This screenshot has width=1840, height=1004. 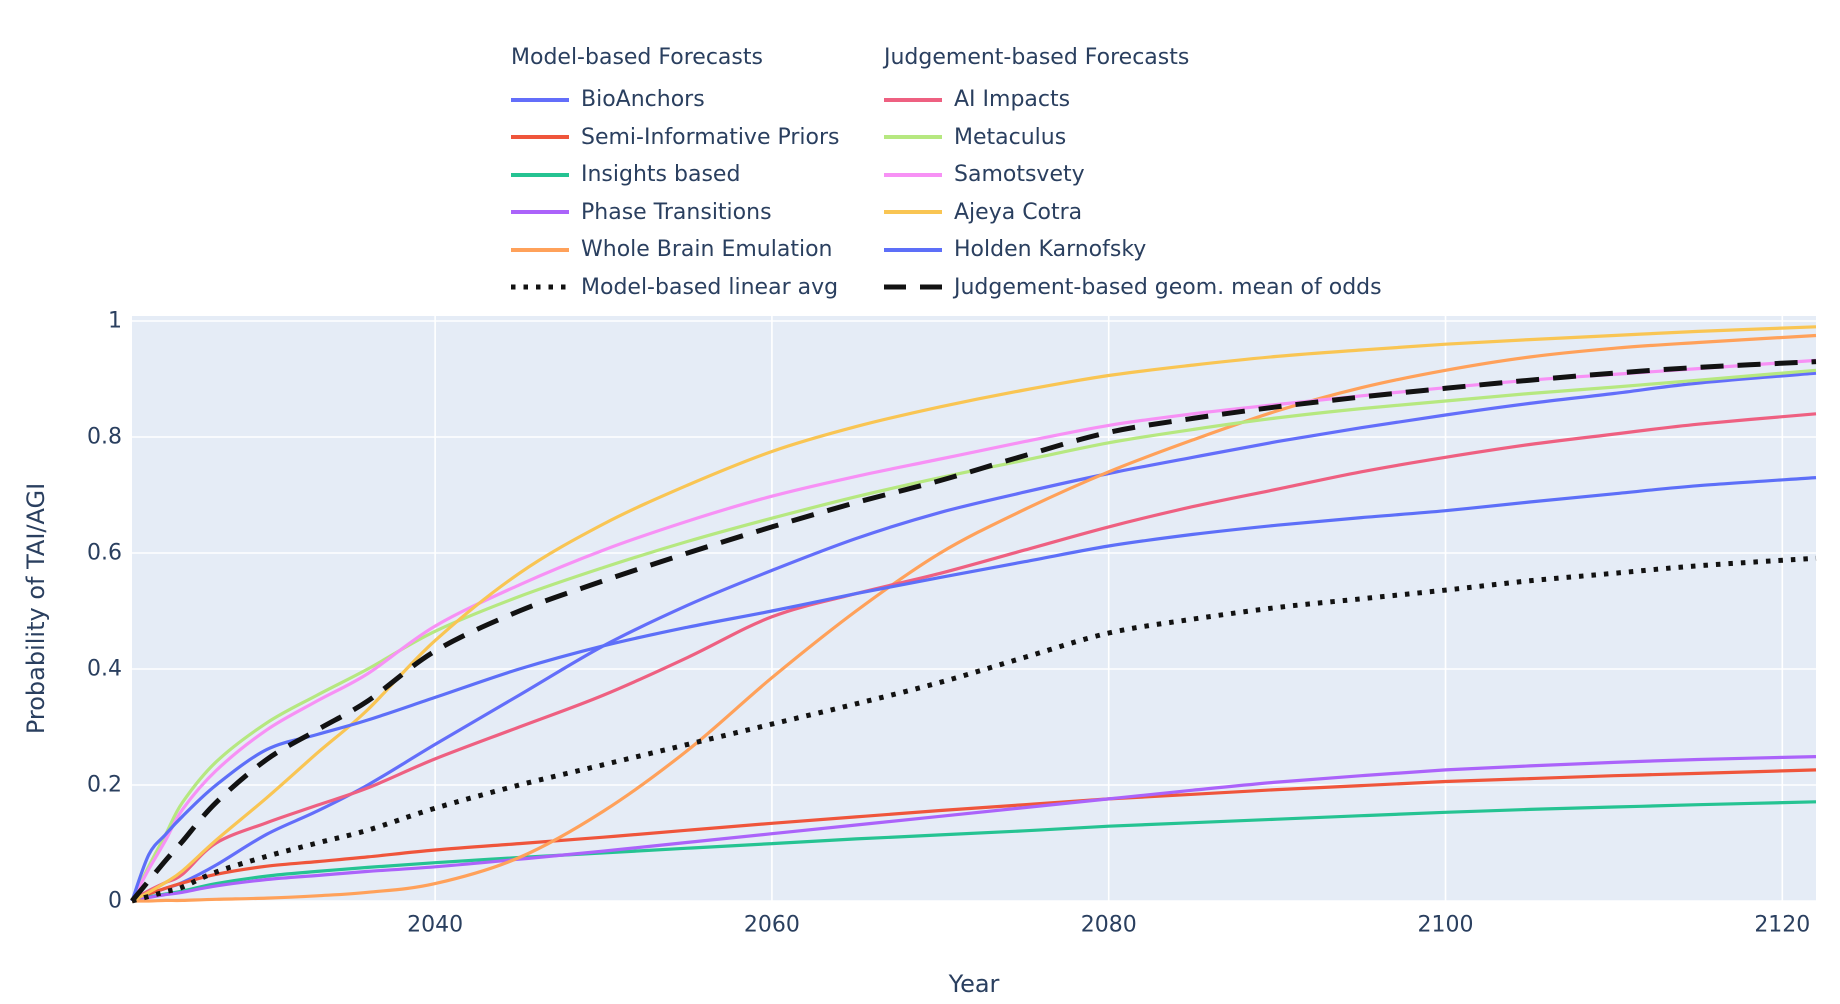 I want to click on legend-item-judgement-based-geom-mean-of-odds: Judgement-based geom. mean of odds, so click(x=1133, y=288).